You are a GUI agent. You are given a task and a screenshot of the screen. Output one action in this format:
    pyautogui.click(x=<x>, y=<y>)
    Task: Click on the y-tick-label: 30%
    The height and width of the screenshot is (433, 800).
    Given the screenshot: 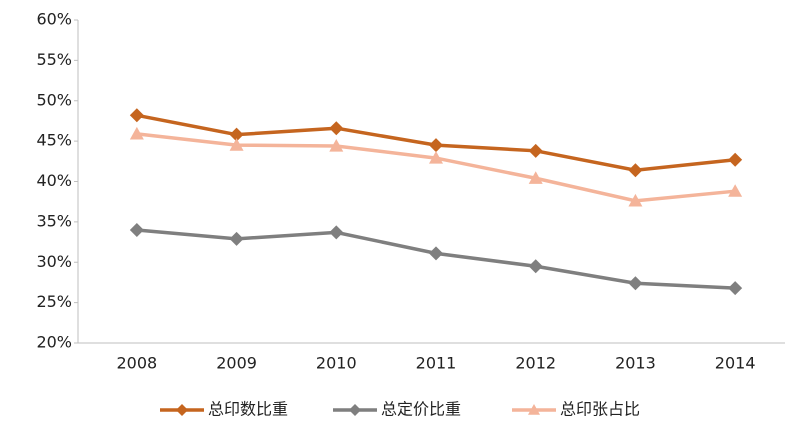 What is the action you would take?
    pyautogui.click(x=54, y=261)
    